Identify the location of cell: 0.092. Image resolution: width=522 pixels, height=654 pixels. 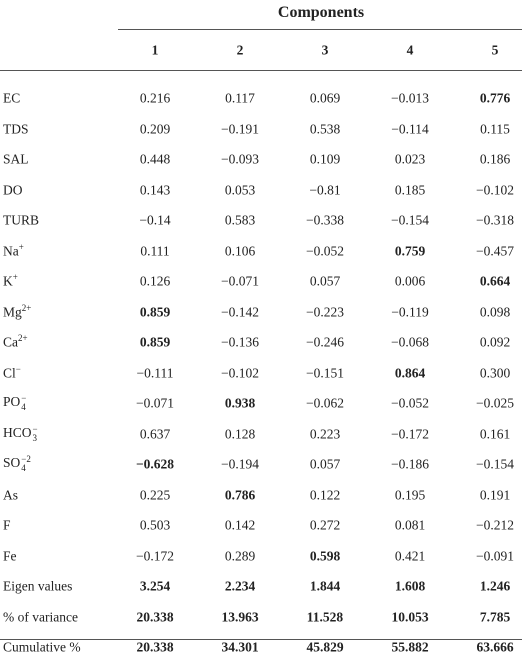
(495, 342).